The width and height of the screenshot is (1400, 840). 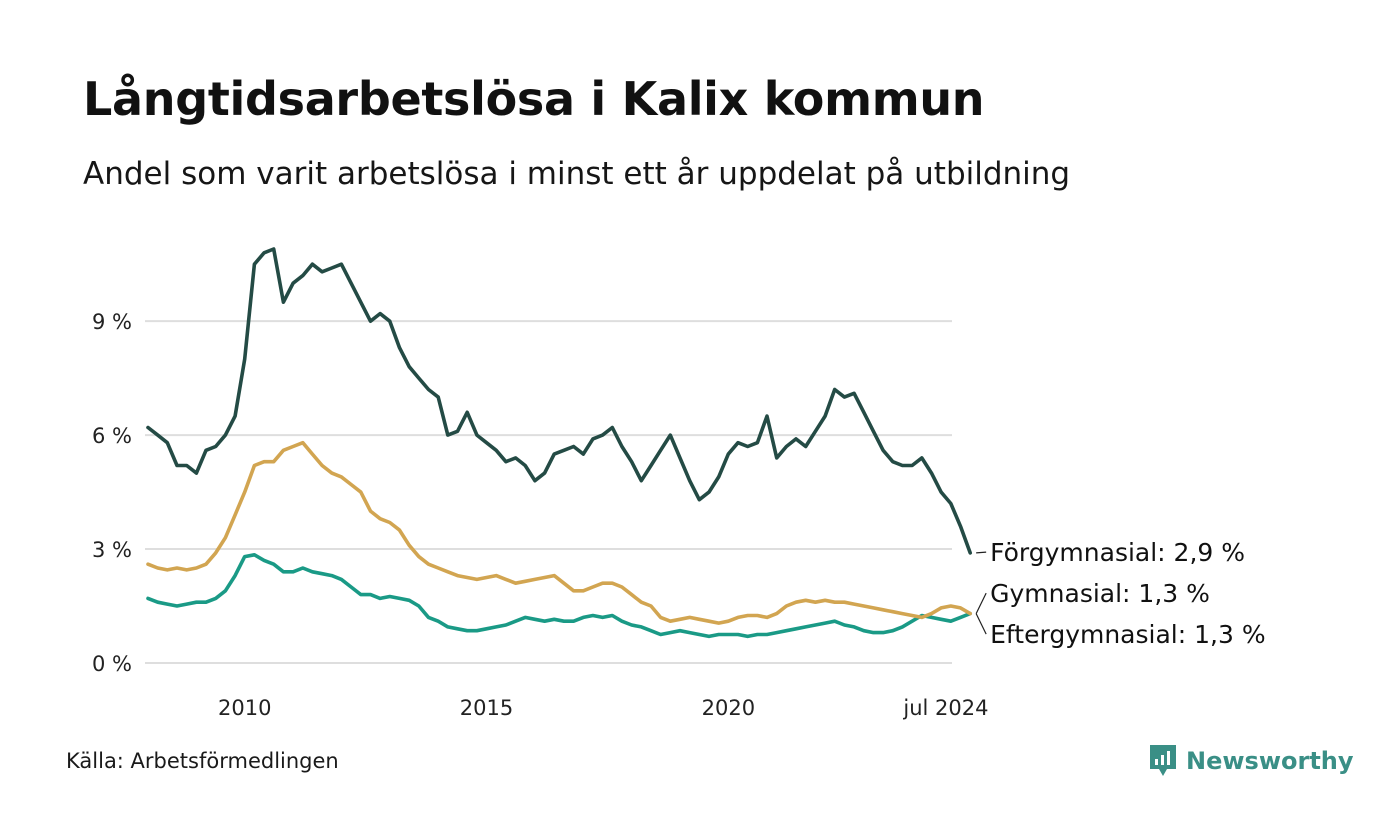 I want to click on chart-title: Långtidsarbetslösa i Kalix kommun, so click(x=534, y=99).